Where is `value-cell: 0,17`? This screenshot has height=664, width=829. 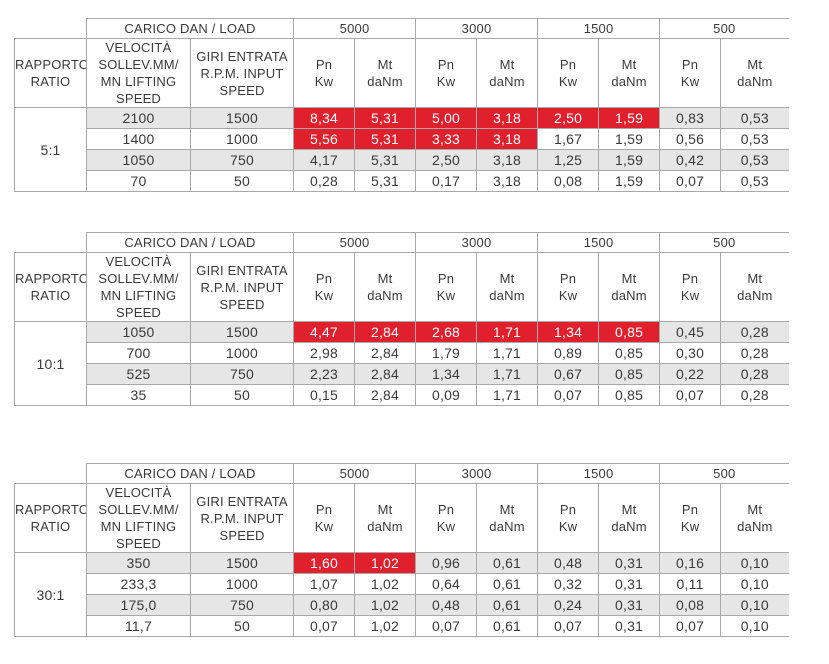
value-cell: 0,17 is located at coordinates (446, 181).